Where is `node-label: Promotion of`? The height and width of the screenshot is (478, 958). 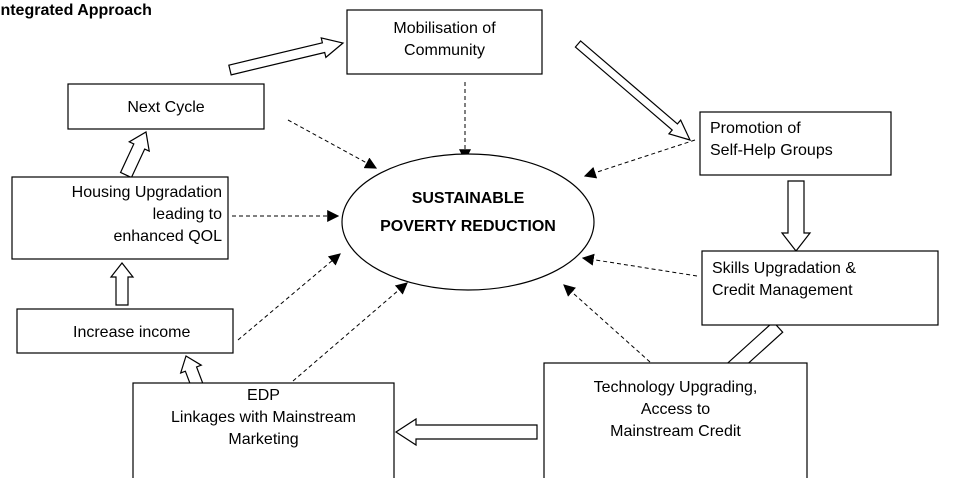
node-label: Promotion of is located at coordinates (755, 128).